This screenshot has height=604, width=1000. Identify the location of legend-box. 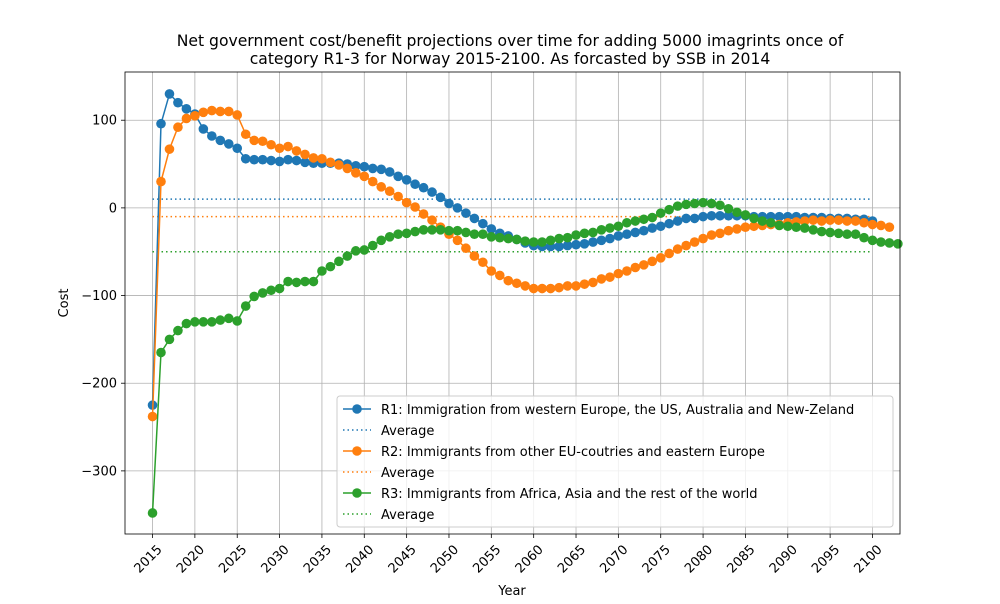
(615, 461).